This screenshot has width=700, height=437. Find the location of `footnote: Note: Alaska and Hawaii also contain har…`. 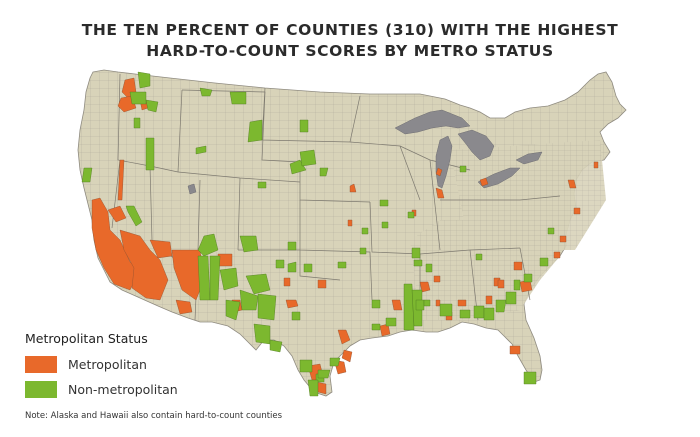

footnote: Note: Alaska and Hawaii also contain har… is located at coordinates (154, 416).